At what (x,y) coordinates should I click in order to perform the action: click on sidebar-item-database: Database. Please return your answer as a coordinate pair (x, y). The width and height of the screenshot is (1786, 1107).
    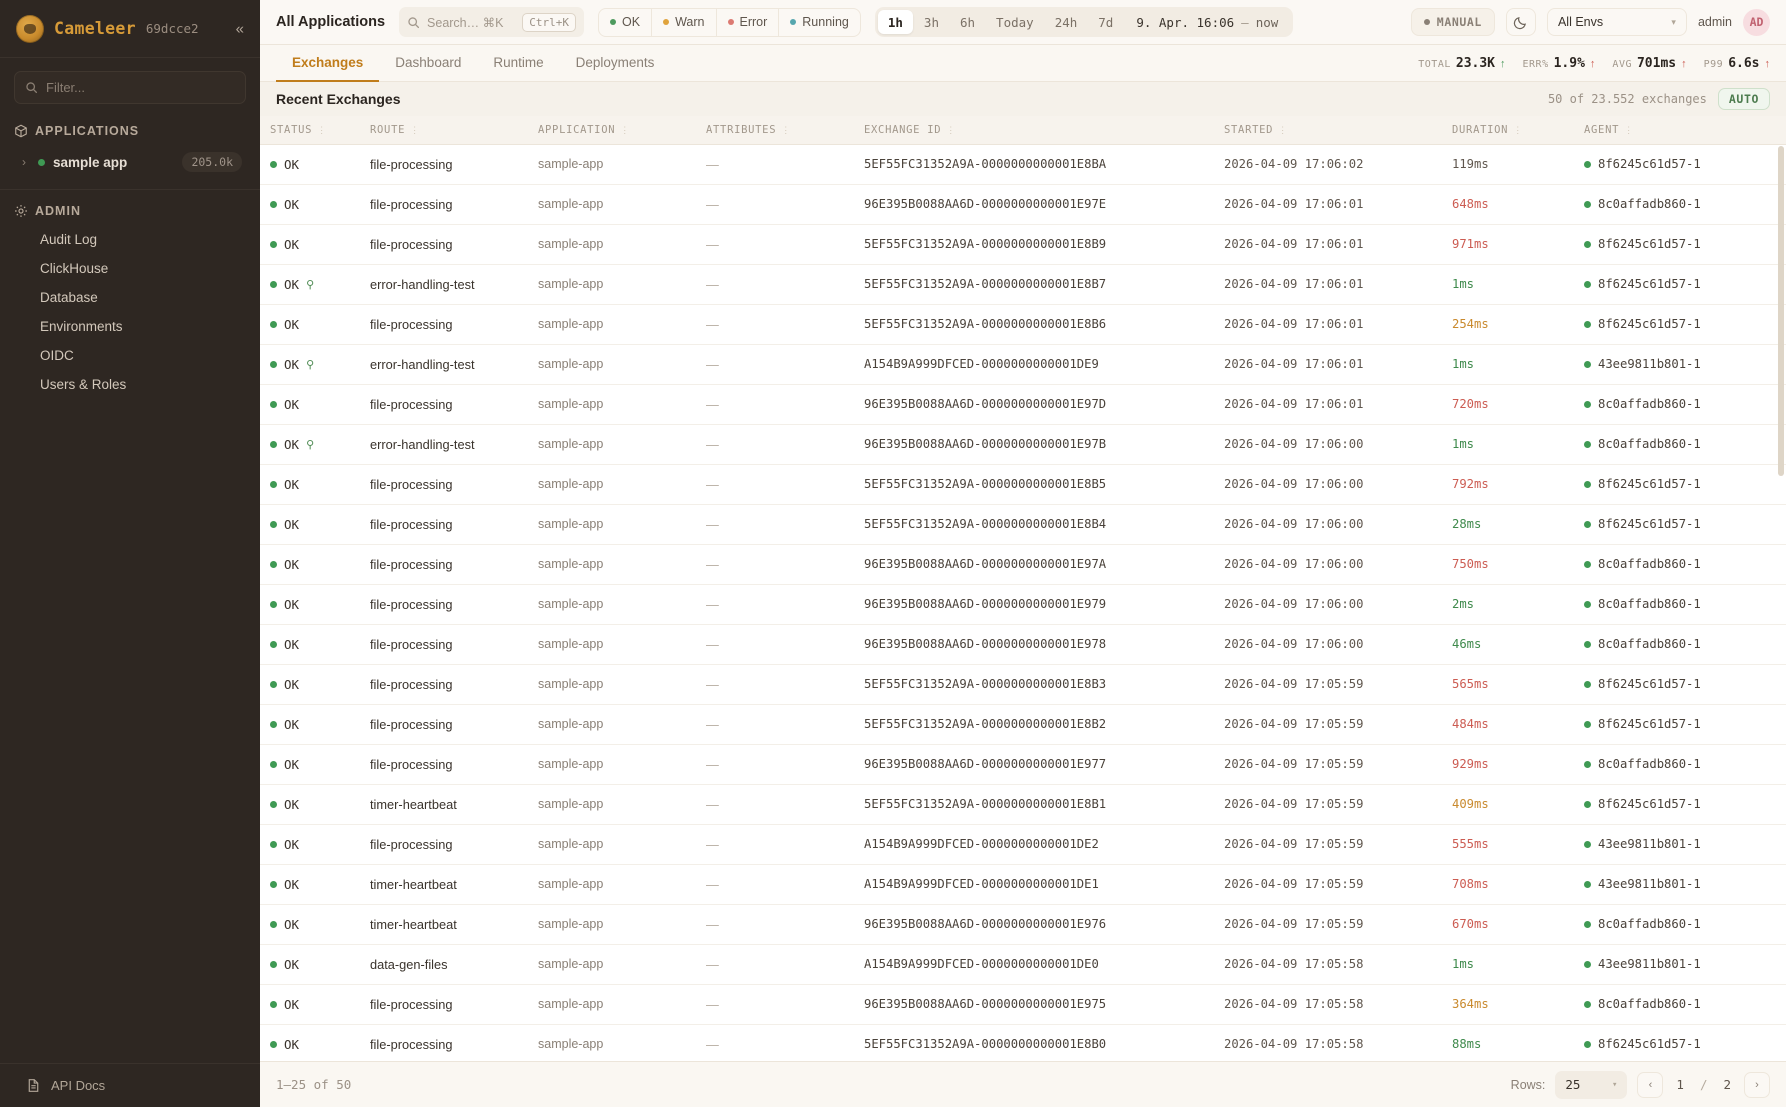
    Looking at the image, I should click on (69, 297).